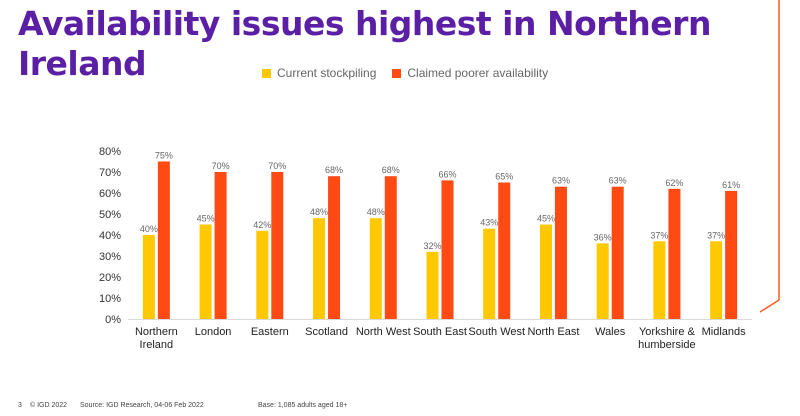 This screenshot has width=800, height=416. What do you see at coordinates (157, 345) in the screenshot?
I see `x-category-label: Ireland` at bounding box center [157, 345].